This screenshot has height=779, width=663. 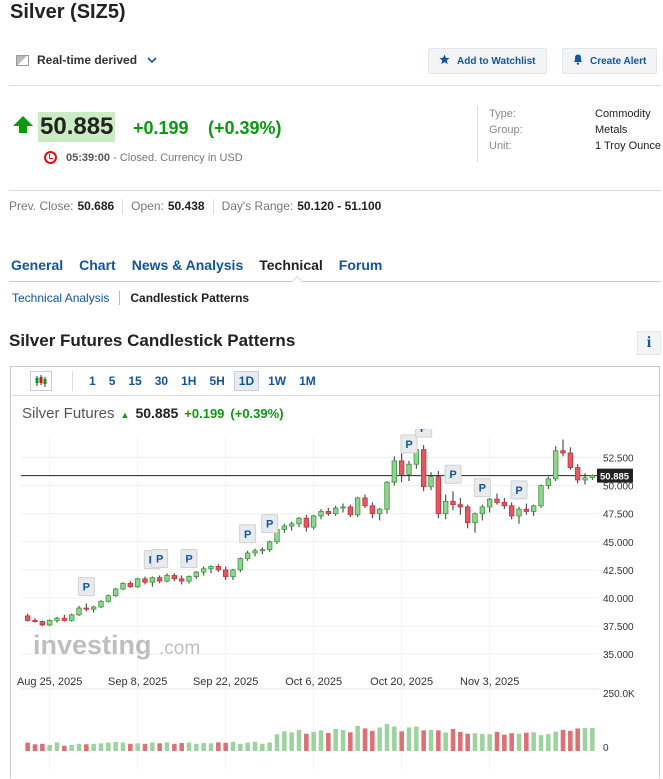 I want to click on prev-close-label: Prev. Close:, so click(x=41, y=206).